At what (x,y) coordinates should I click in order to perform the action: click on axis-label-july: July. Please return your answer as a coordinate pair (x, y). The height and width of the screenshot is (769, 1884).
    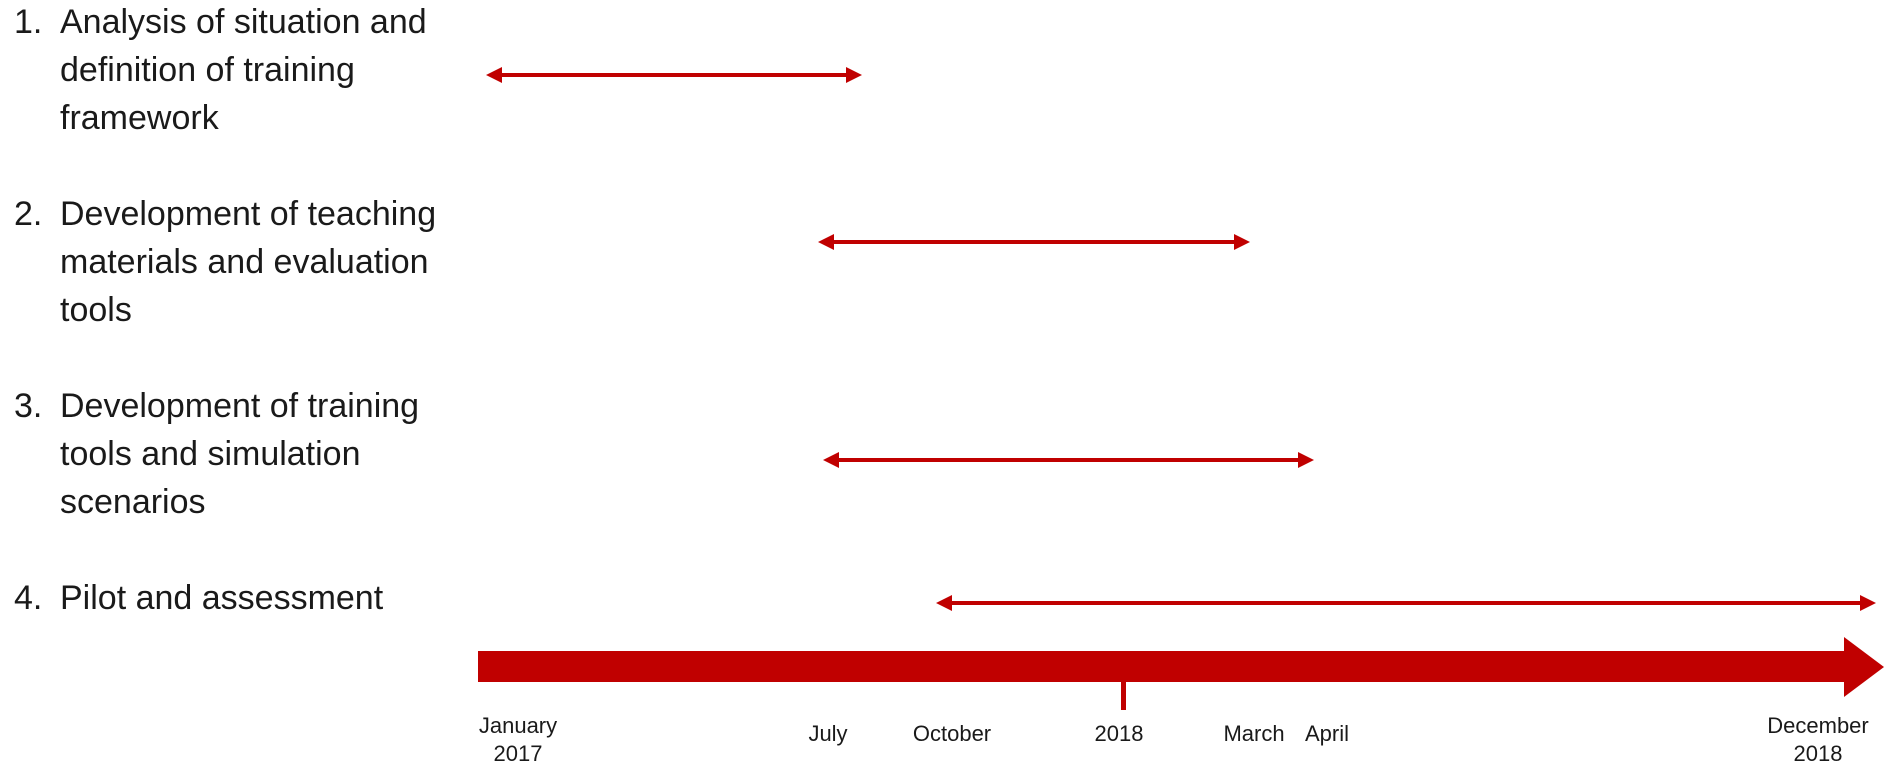
    Looking at the image, I should click on (828, 733).